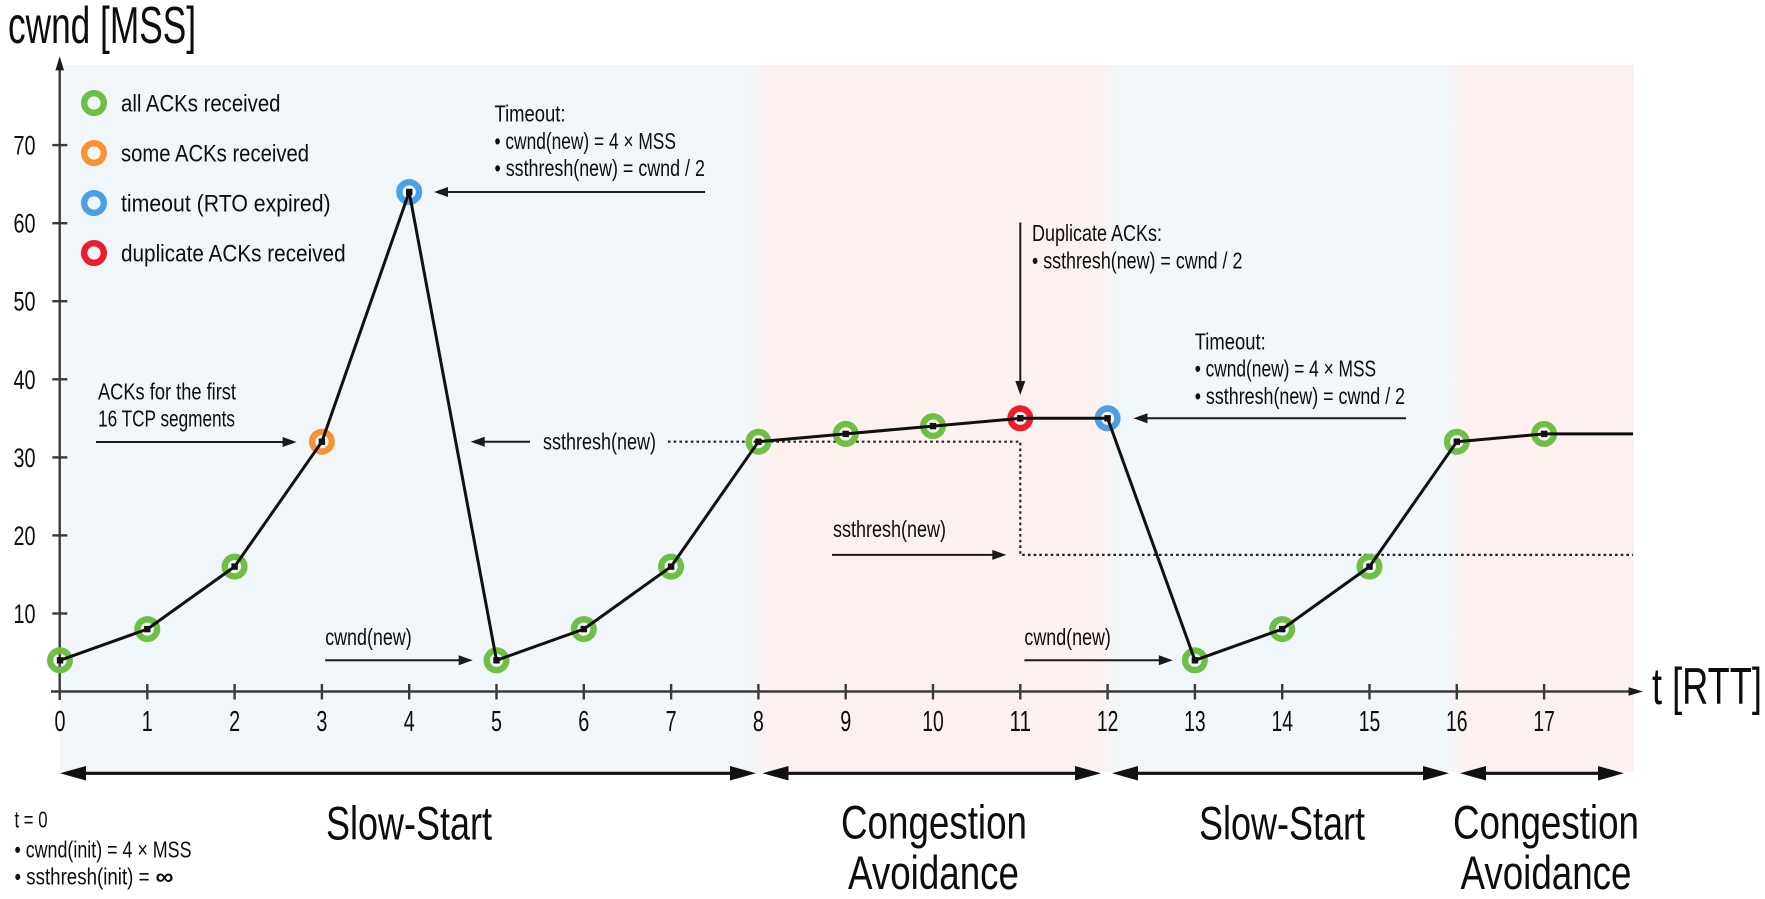 This screenshot has height=899, width=1765. Describe the element at coordinates (102, 27) in the screenshot. I see `svg-text: cwnd [MSS]` at that location.